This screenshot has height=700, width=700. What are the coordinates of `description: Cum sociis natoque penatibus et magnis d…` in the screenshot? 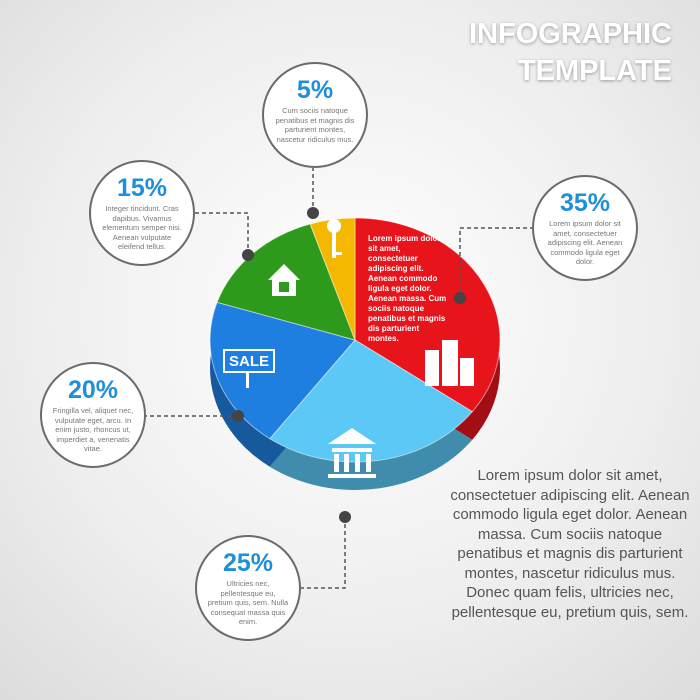 It's located at (315, 125).